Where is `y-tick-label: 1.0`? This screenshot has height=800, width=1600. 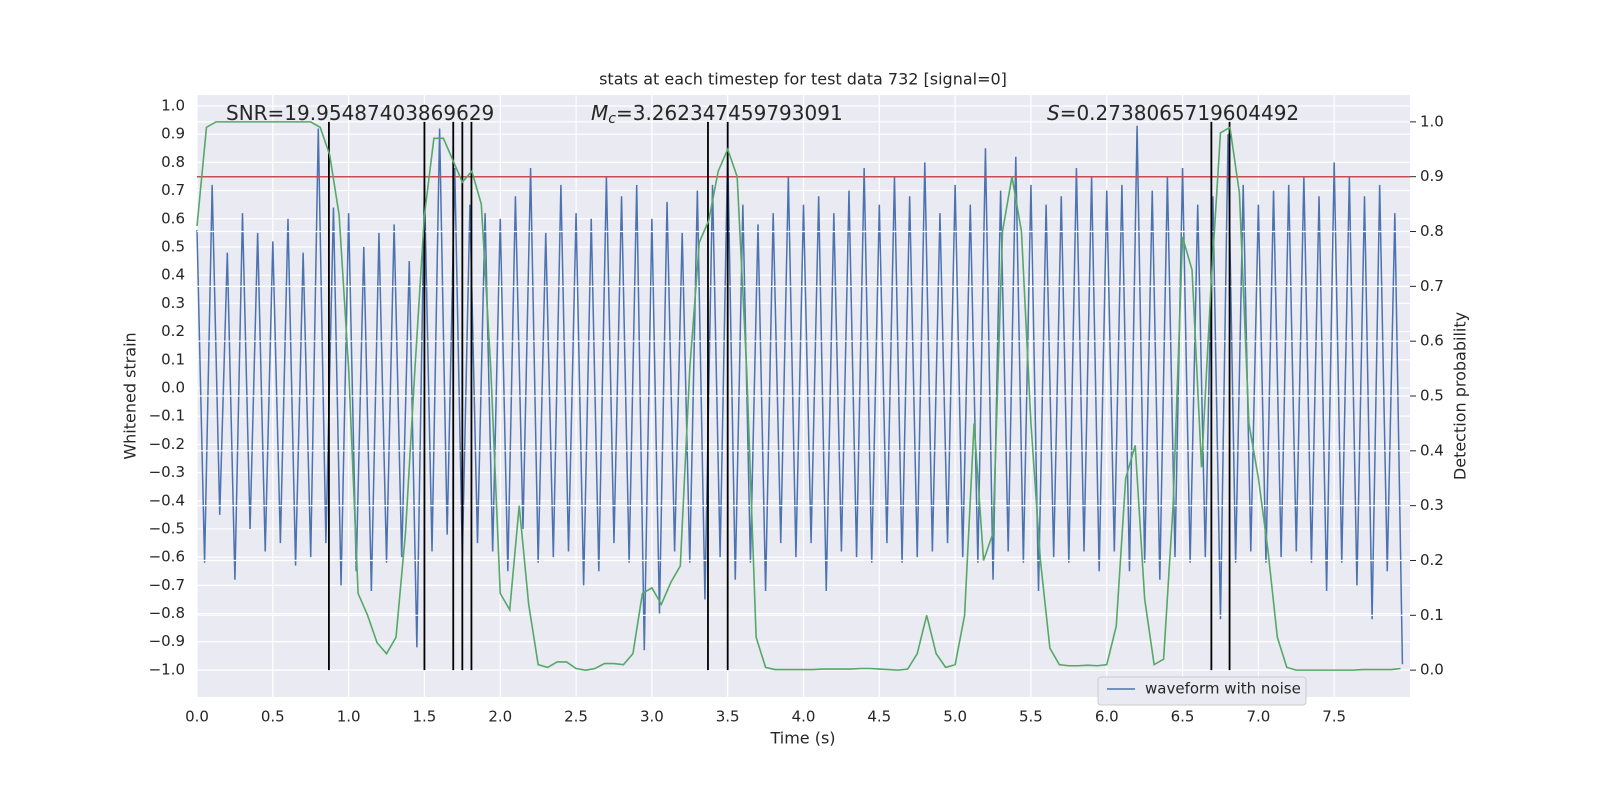
y-tick-label: 1.0 is located at coordinates (173, 105).